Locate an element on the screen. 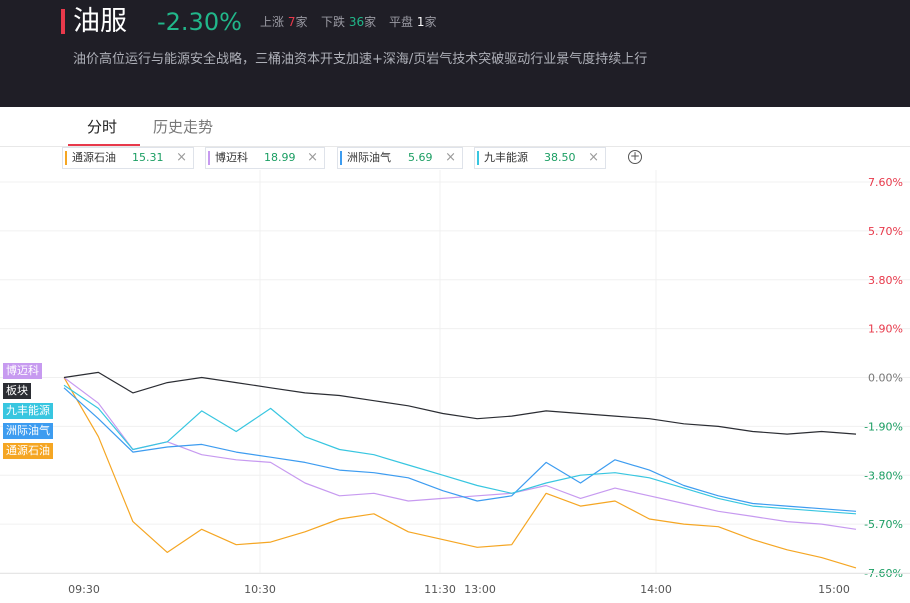 The width and height of the screenshot is (910, 603). up-unit: 家 is located at coordinates (301, 22).